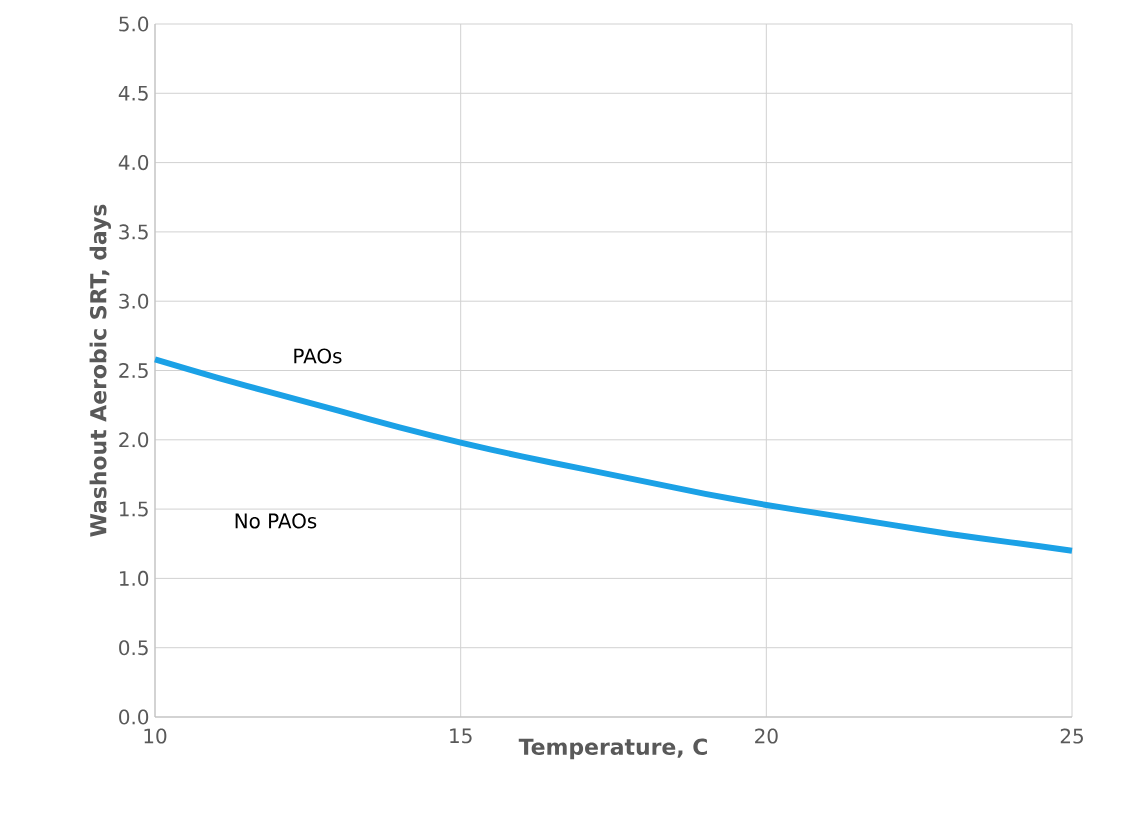 The height and width of the screenshot is (830, 1122). I want to click on y-tick-label: 2.5, so click(133, 370).